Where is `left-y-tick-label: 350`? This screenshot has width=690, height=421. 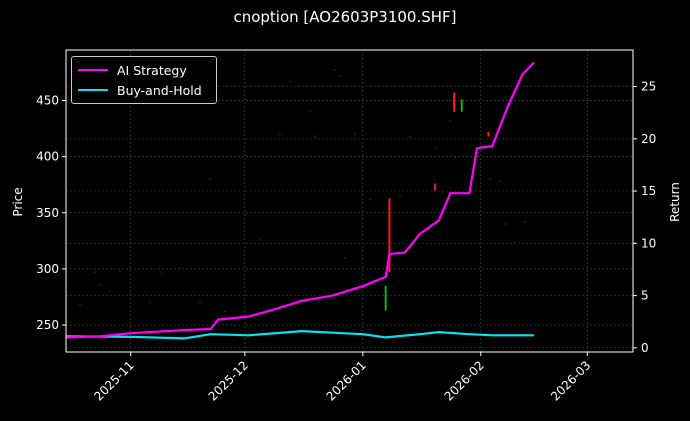 left-y-tick-label: 350 is located at coordinates (47, 213).